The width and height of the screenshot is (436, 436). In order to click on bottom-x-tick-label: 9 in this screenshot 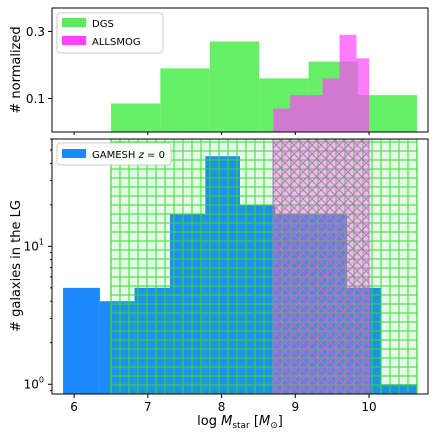, I will do `click(295, 407)`.